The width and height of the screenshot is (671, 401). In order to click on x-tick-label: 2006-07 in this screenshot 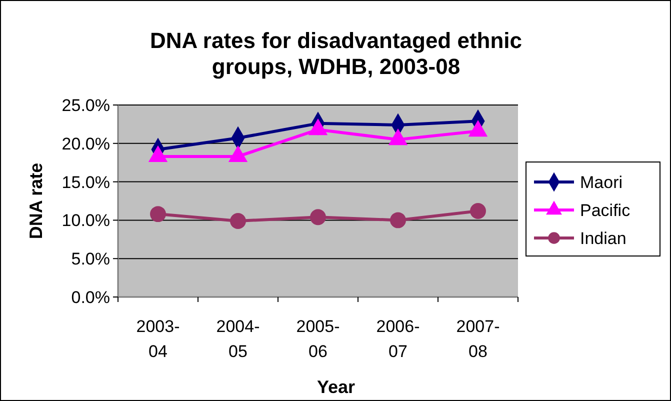, I will do `click(398, 339)`.